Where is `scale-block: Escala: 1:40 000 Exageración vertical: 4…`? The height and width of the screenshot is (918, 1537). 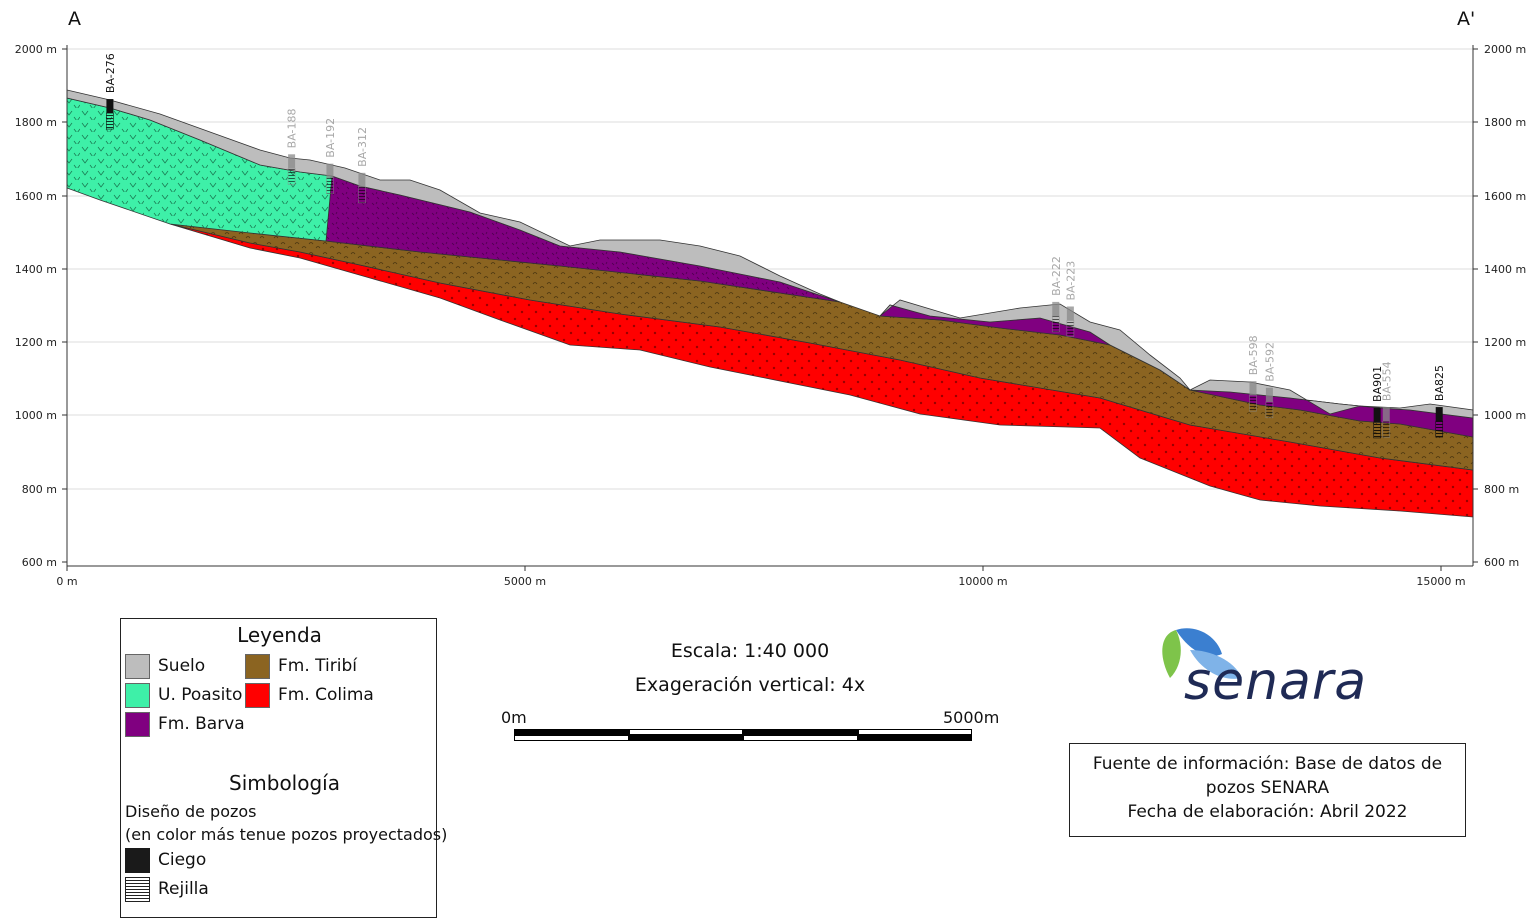
scale-block: Escala: 1:40 000 Exageración vertical: 4… is located at coordinates (750, 696).